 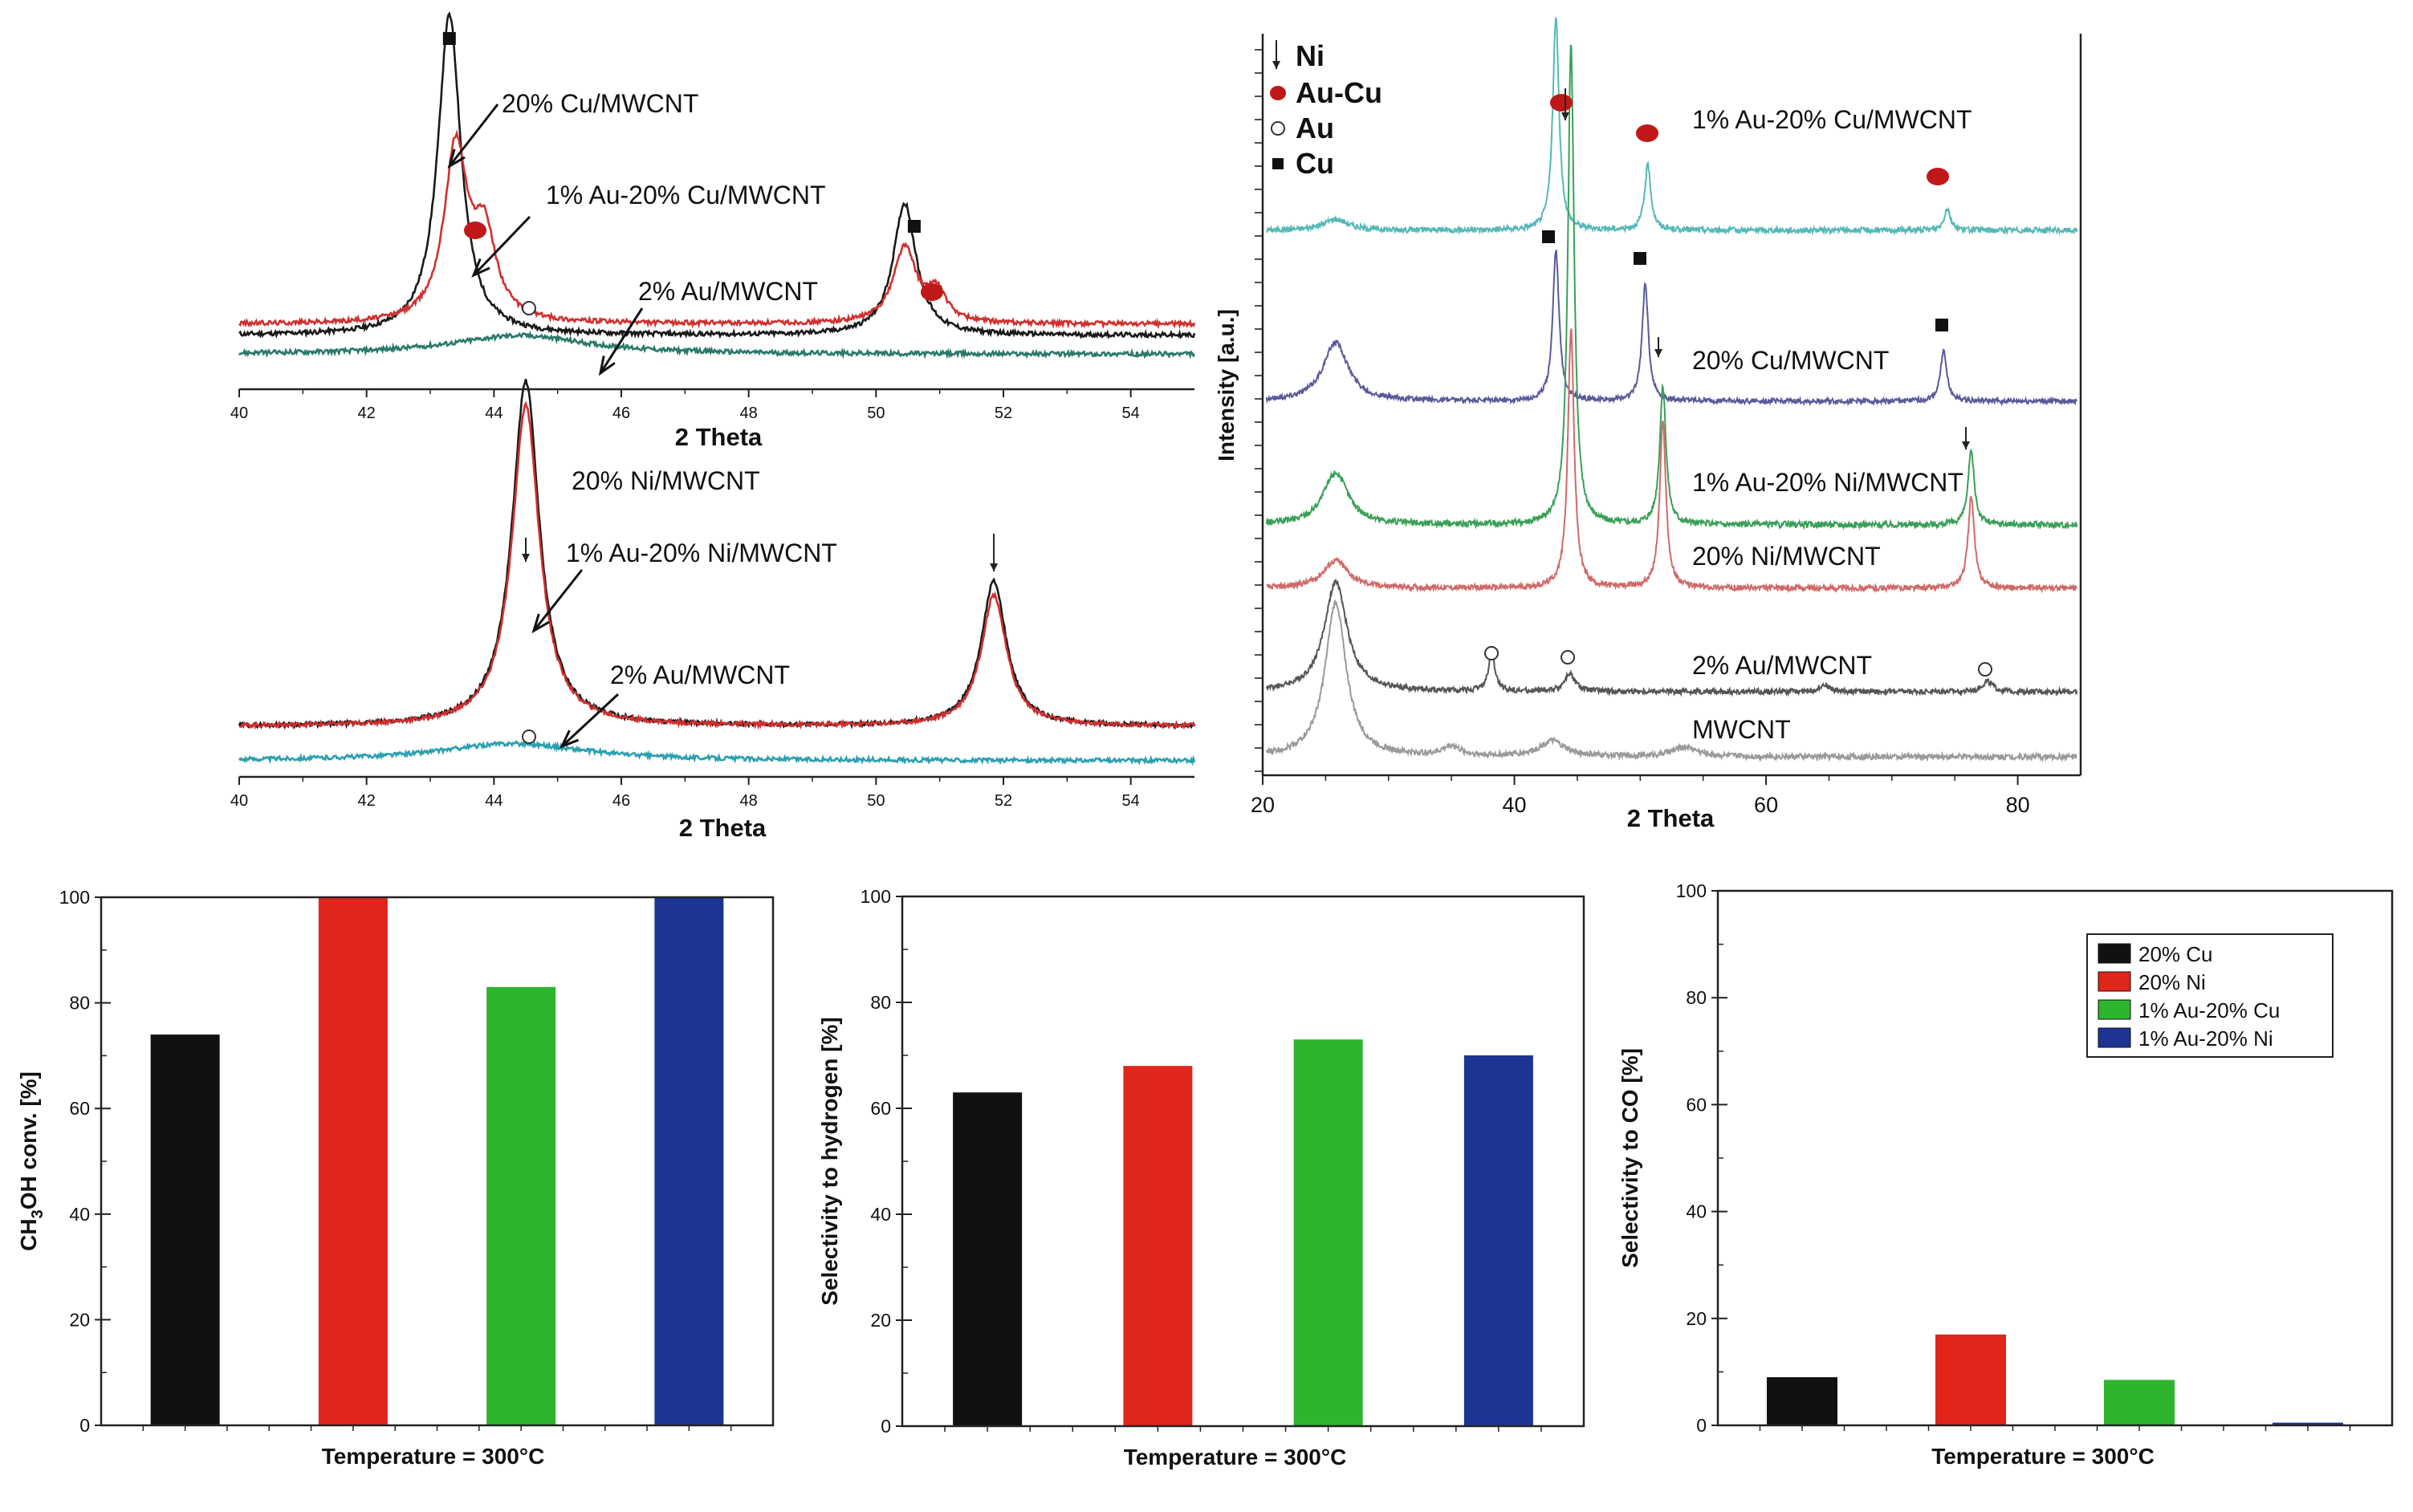 I want to click on arrow-20cu, so click(x=473, y=137).